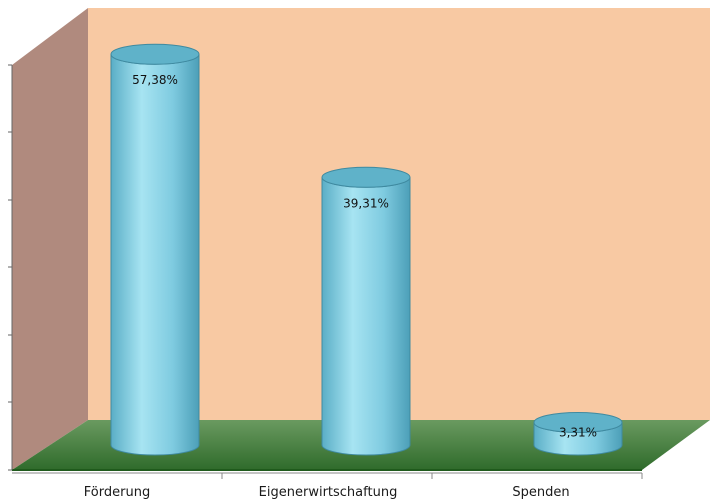  What do you see at coordinates (10, 267) in the screenshot?
I see `y-axis-ticks` at bounding box center [10, 267].